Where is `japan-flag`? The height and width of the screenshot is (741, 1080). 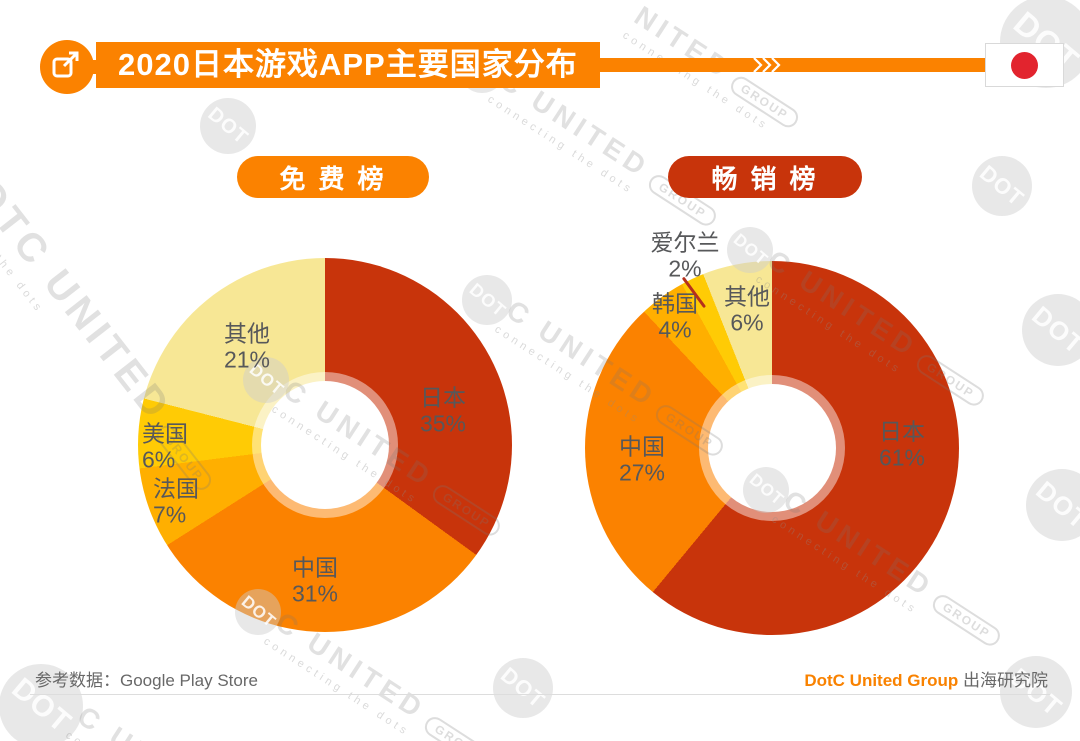
japan-flag is located at coordinates (1024, 65).